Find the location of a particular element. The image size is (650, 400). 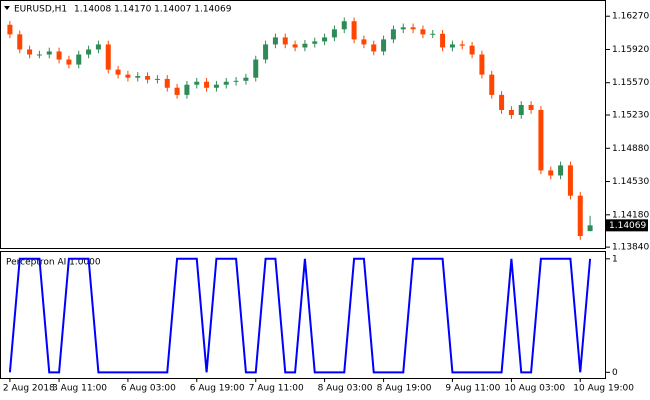

price-box is located at coordinates (627, 225).